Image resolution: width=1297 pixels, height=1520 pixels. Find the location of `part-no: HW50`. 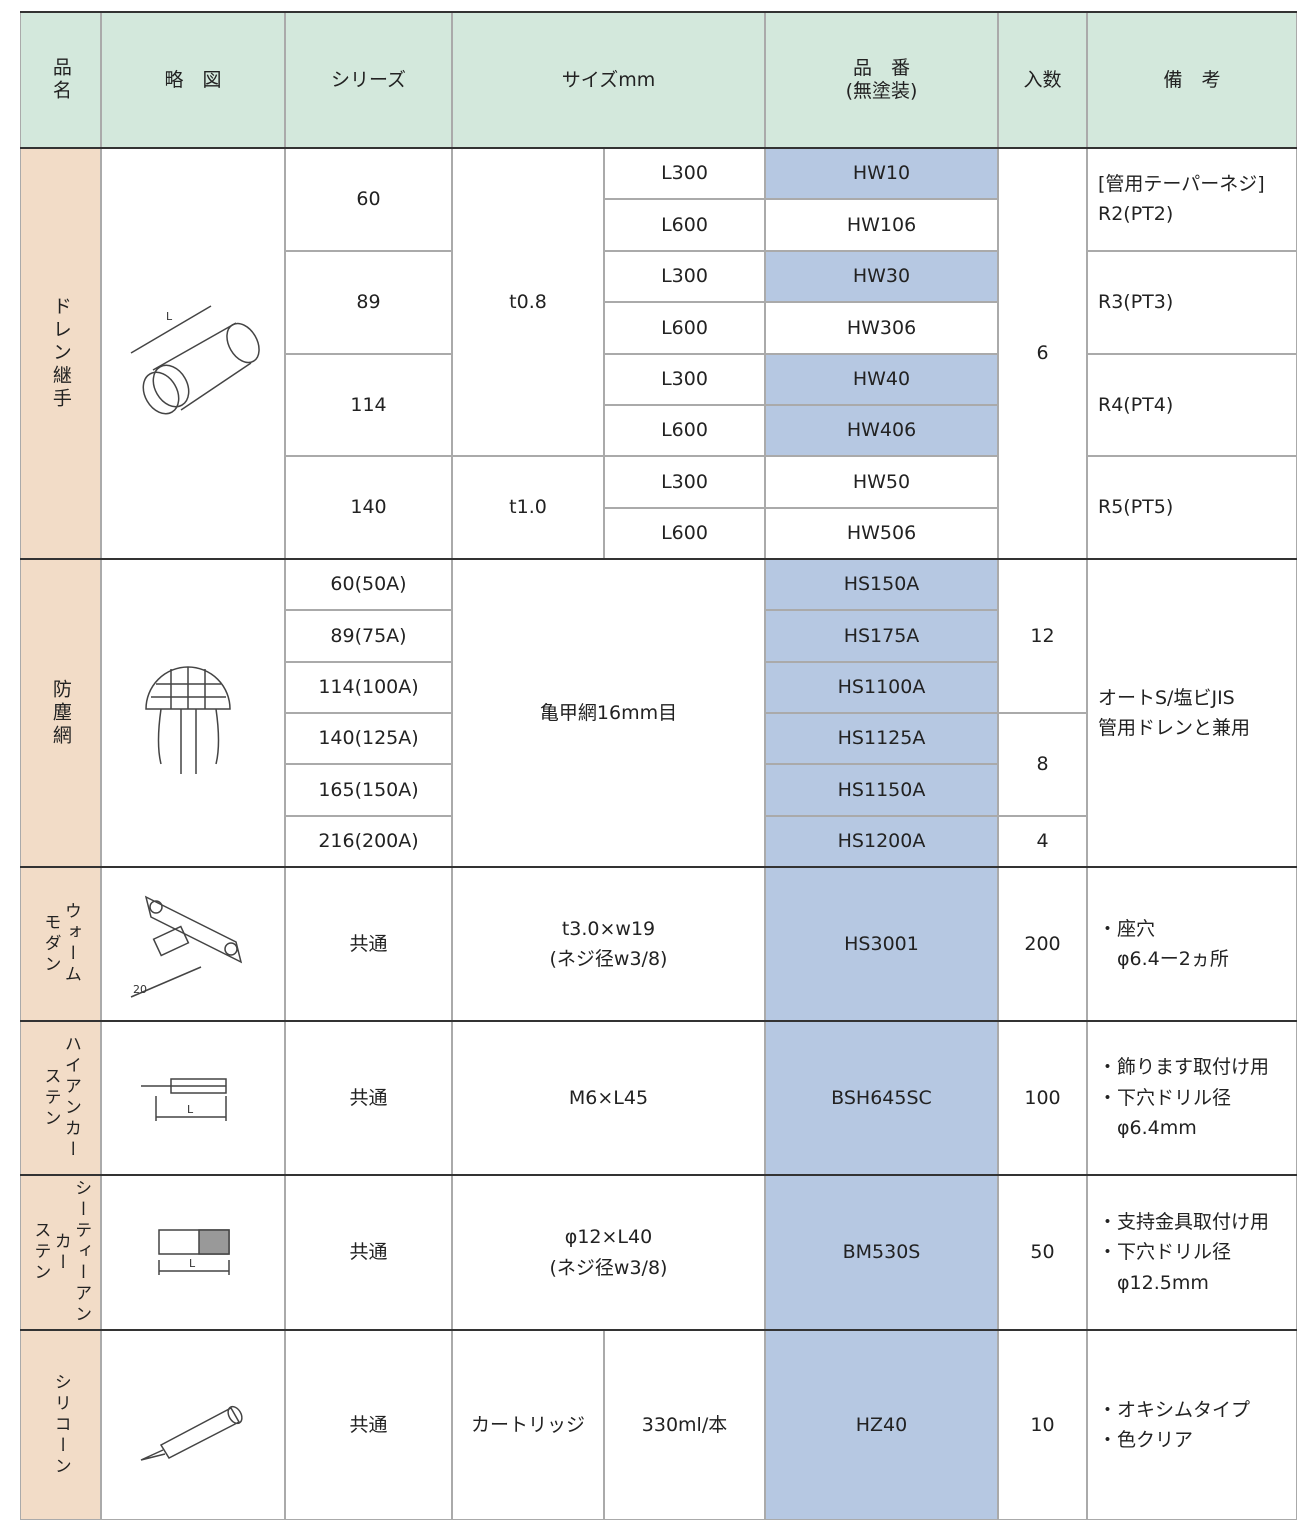

part-no: HW50 is located at coordinates (881, 482).